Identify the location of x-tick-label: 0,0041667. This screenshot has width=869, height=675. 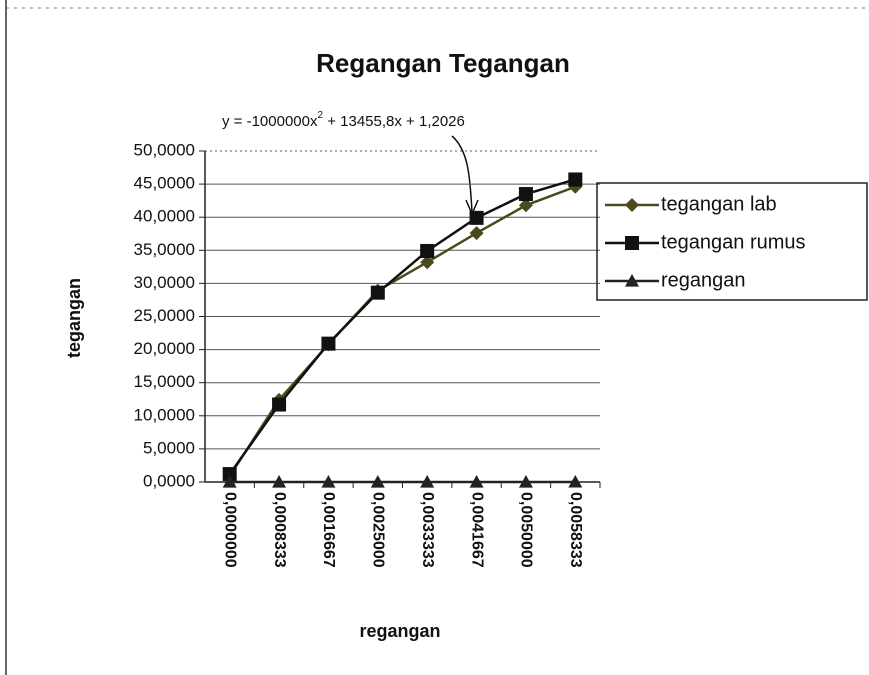
(476, 530).